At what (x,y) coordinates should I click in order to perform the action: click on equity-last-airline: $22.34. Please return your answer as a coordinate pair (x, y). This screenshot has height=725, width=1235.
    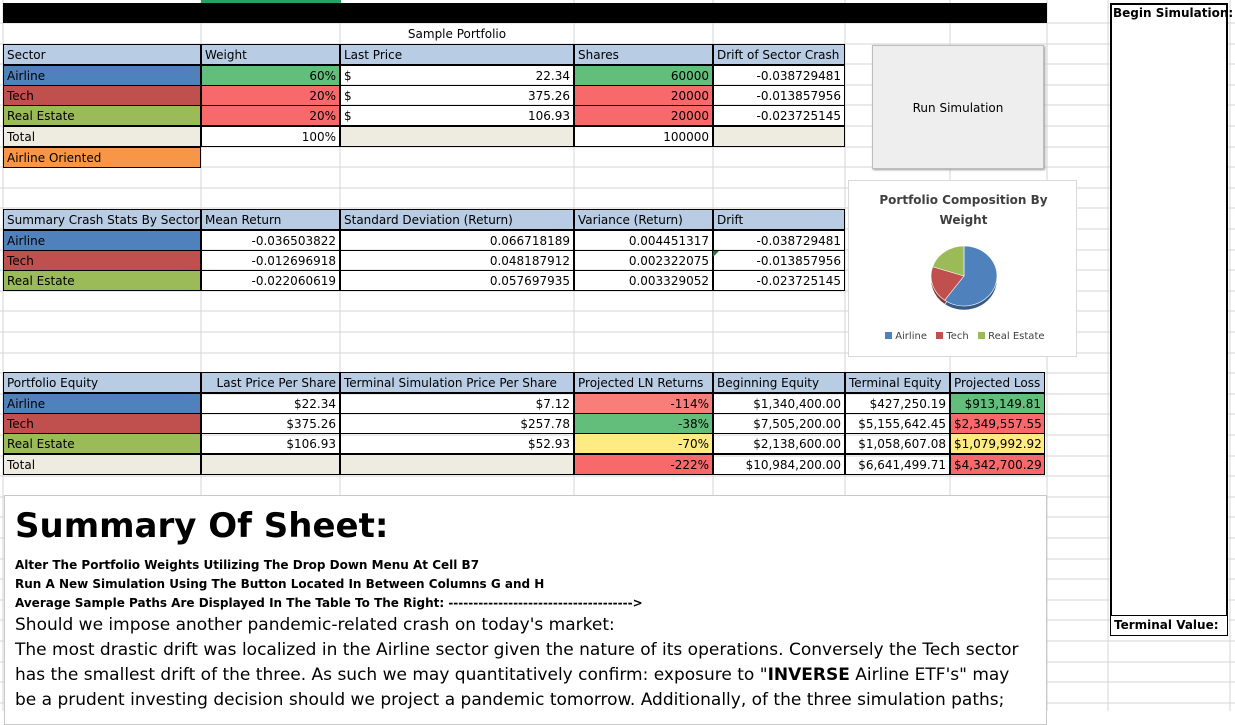
    Looking at the image, I should click on (270, 403).